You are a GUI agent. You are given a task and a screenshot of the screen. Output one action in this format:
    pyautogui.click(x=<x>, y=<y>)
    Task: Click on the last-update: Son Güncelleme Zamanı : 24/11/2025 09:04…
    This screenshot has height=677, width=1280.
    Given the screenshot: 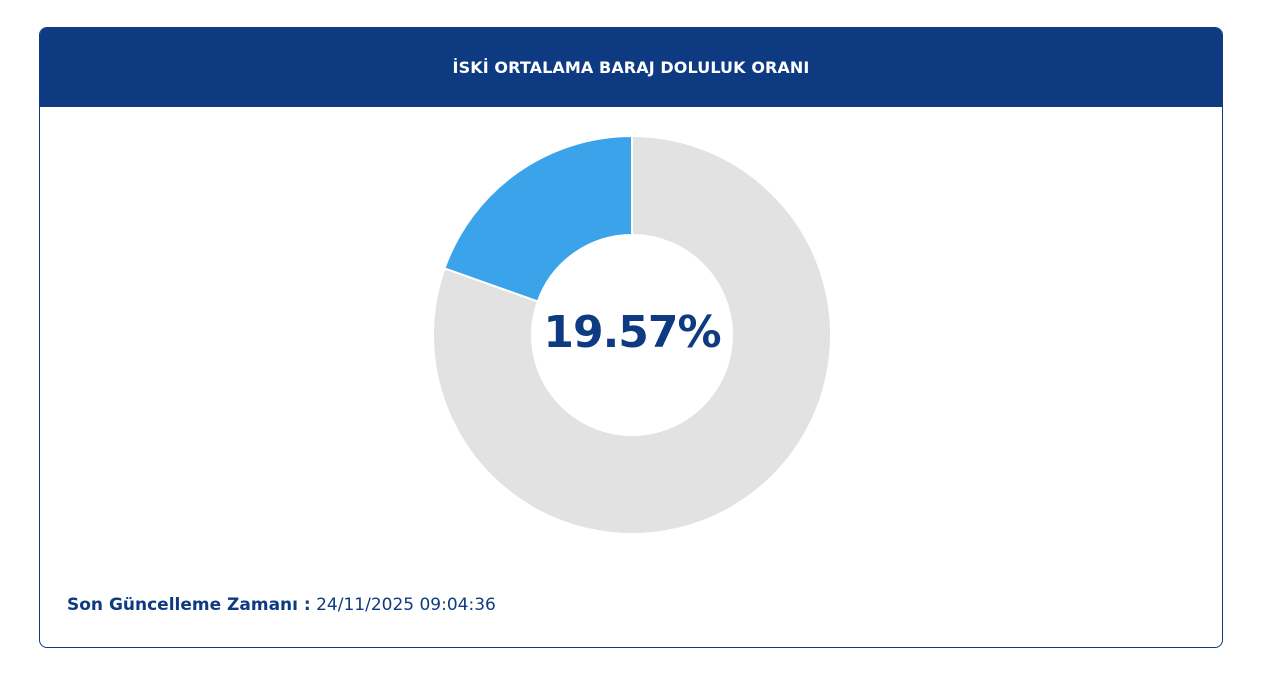 What is the action you would take?
    pyautogui.click(x=281, y=605)
    